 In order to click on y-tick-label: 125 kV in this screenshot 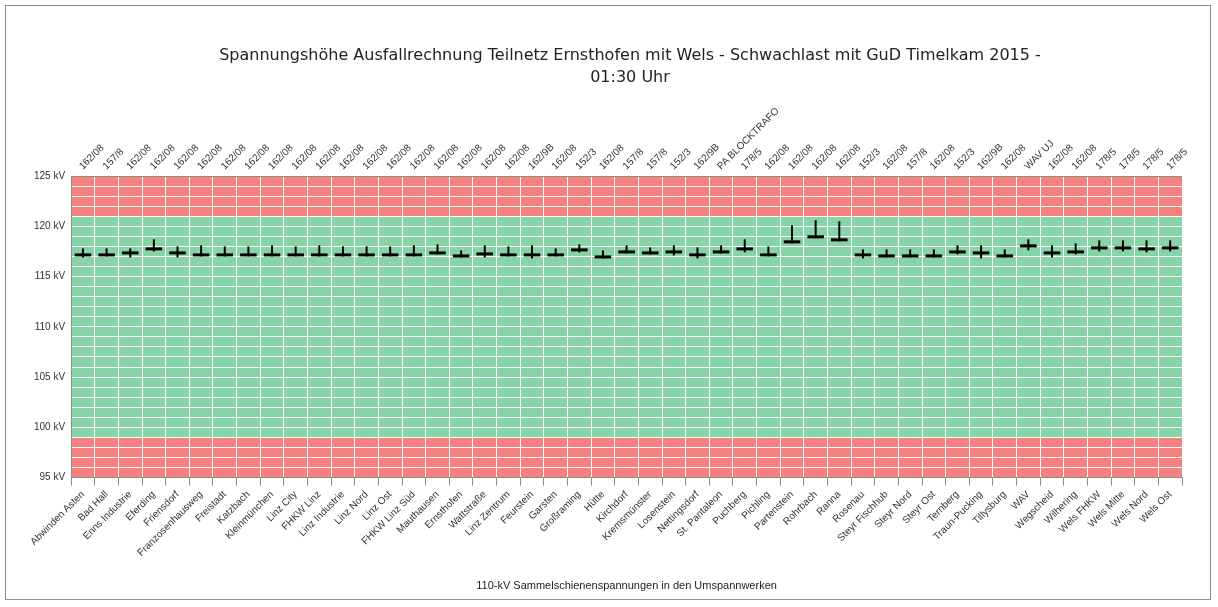, I will do `click(49, 175)`.